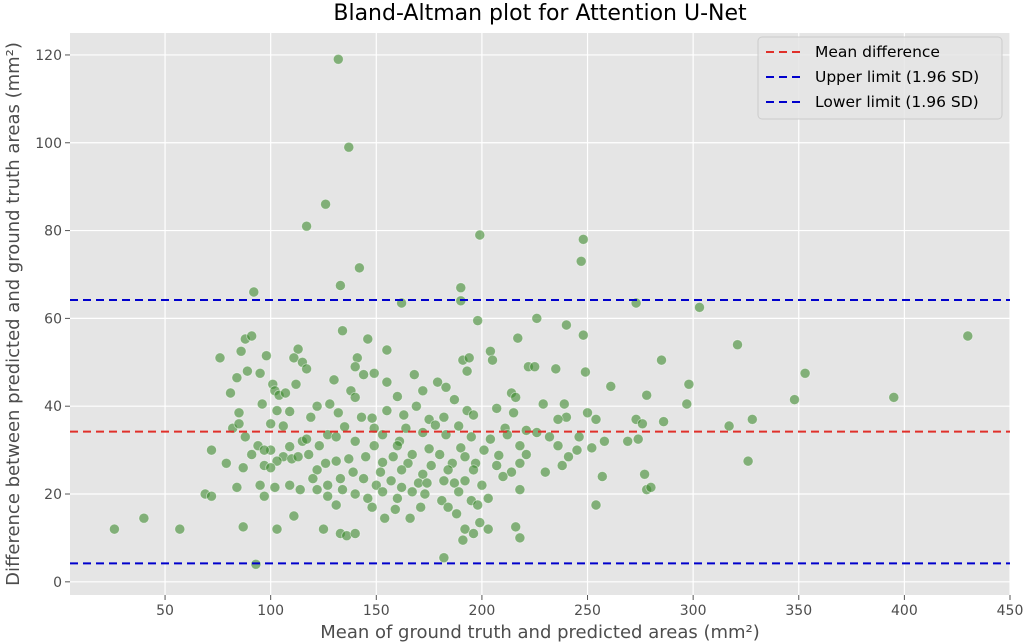 The width and height of the screenshot is (1026, 644). I want to click on legend-label: Lower limit (1.96 SD), so click(897, 102).